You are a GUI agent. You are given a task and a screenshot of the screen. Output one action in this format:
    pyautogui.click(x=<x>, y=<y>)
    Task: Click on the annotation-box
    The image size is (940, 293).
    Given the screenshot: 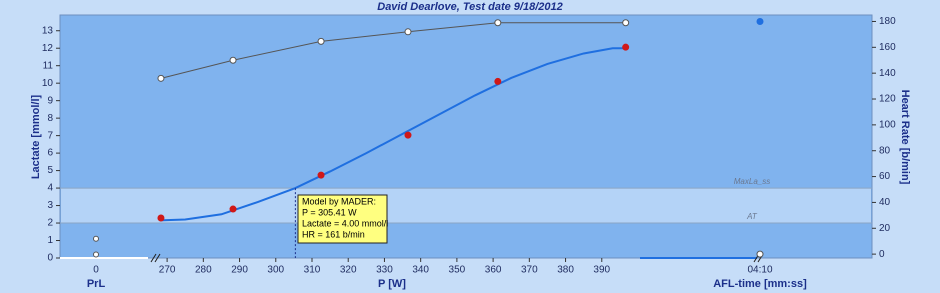 What is the action you would take?
    pyautogui.click(x=342, y=219)
    